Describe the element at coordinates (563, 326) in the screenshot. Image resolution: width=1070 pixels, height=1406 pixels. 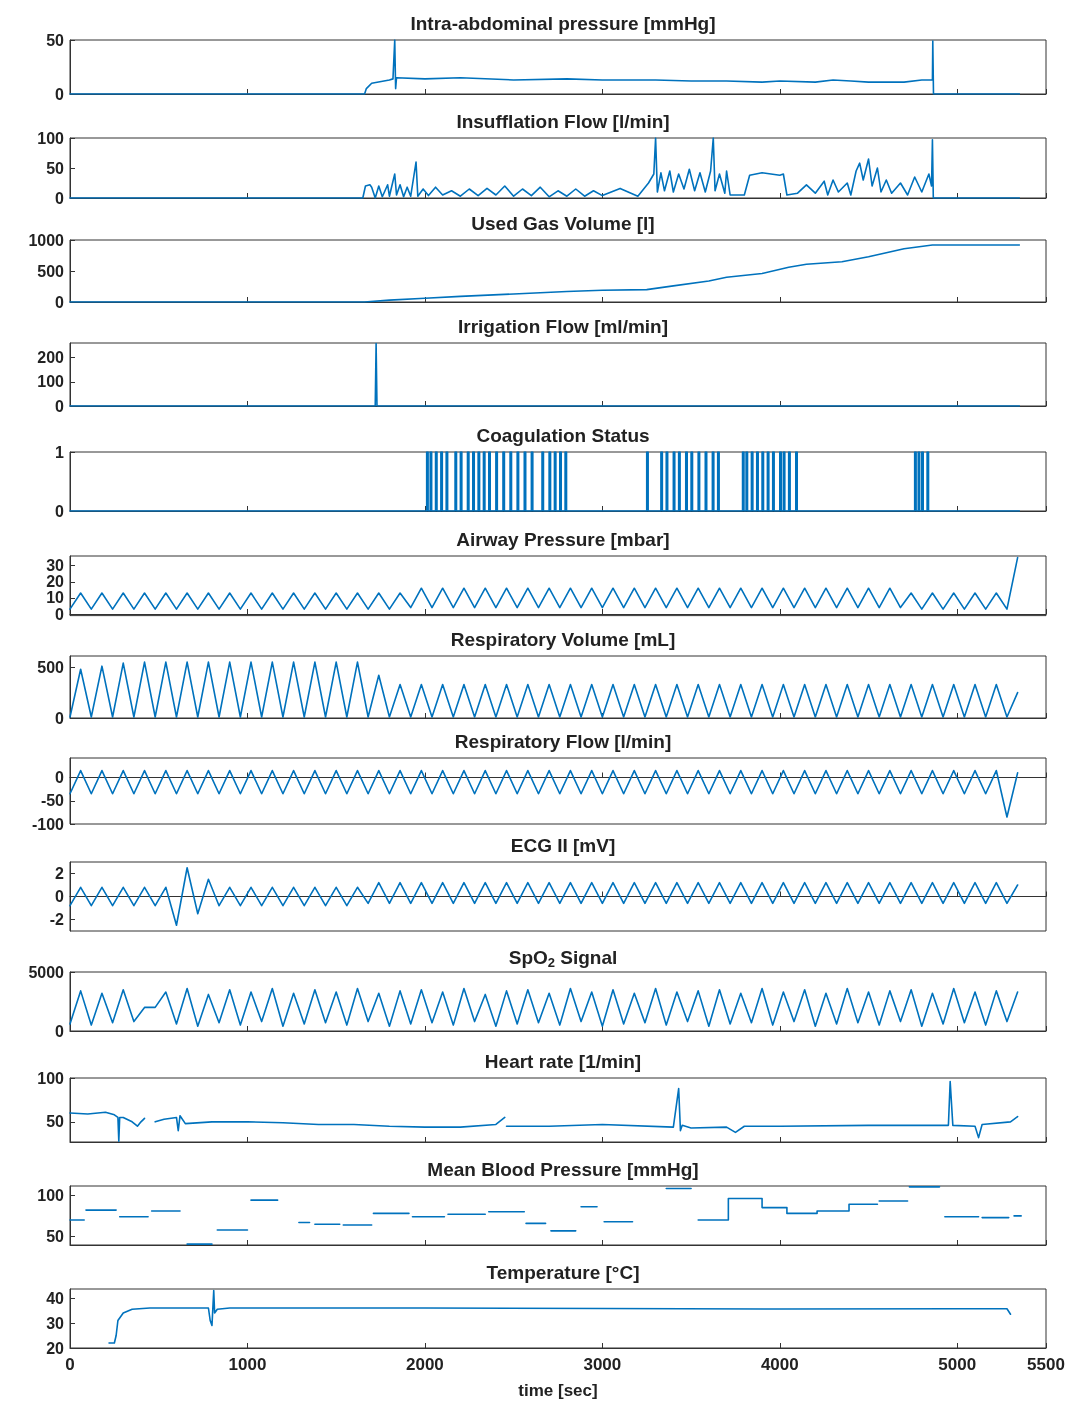
I see `chart-title: Irrigation Flow [ml/min]` at that location.